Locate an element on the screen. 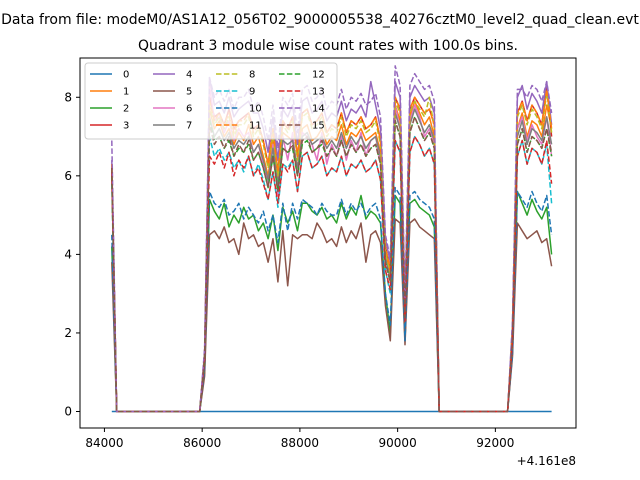 Image resolution: width=640 pixels, height=480 pixels. legend-label-4: 4 is located at coordinates (189, 75).